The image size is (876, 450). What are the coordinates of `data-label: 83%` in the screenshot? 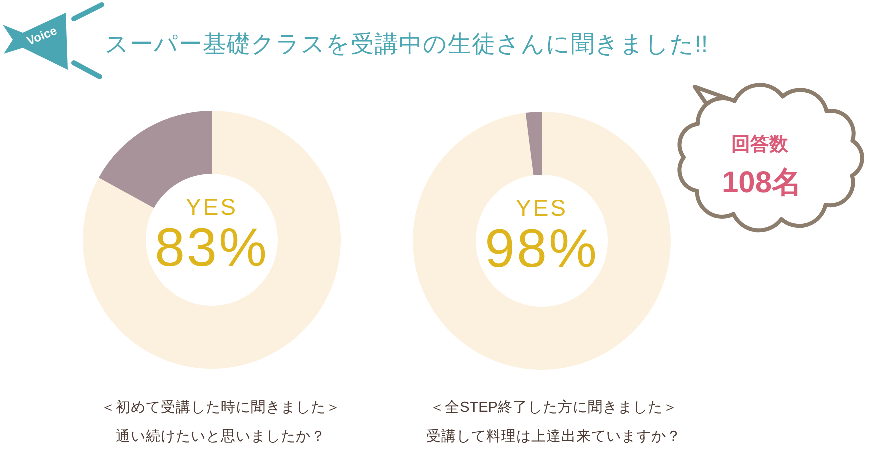 It's located at (212, 248).